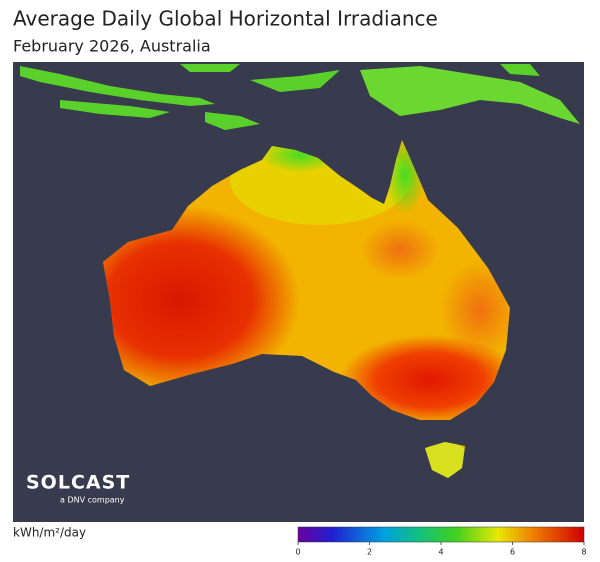 Image resolution: width=600 pixels, height=562 pixels. Describe the element at coordinates (440, 552) in the screenshot. I see `colorbar-tick-label: 4` at that location.